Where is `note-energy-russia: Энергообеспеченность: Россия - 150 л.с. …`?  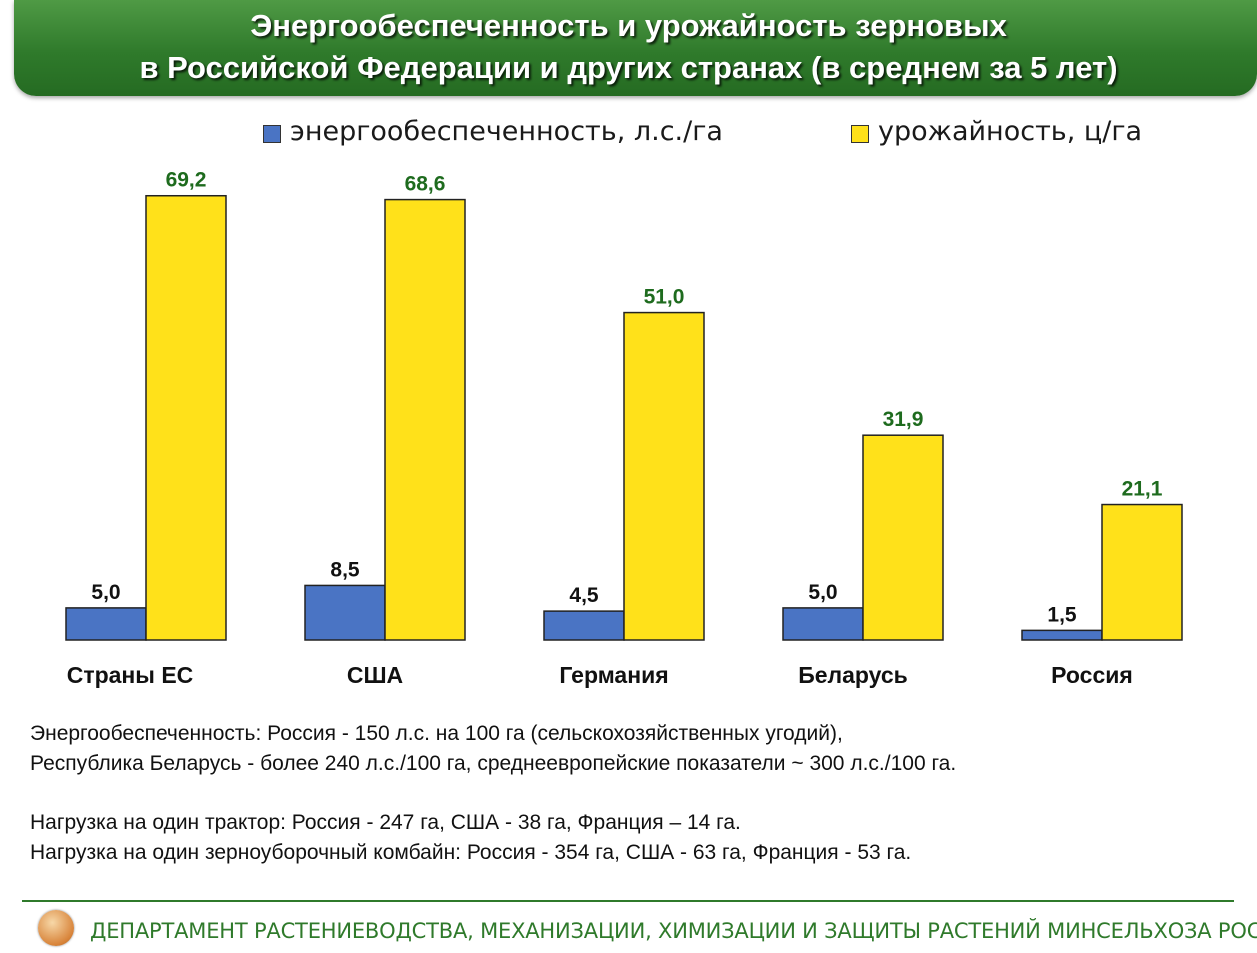 note-energy-russia: Энергообеспеченность: Россия - 150 л.с. … is located at coordinates (436, 733).